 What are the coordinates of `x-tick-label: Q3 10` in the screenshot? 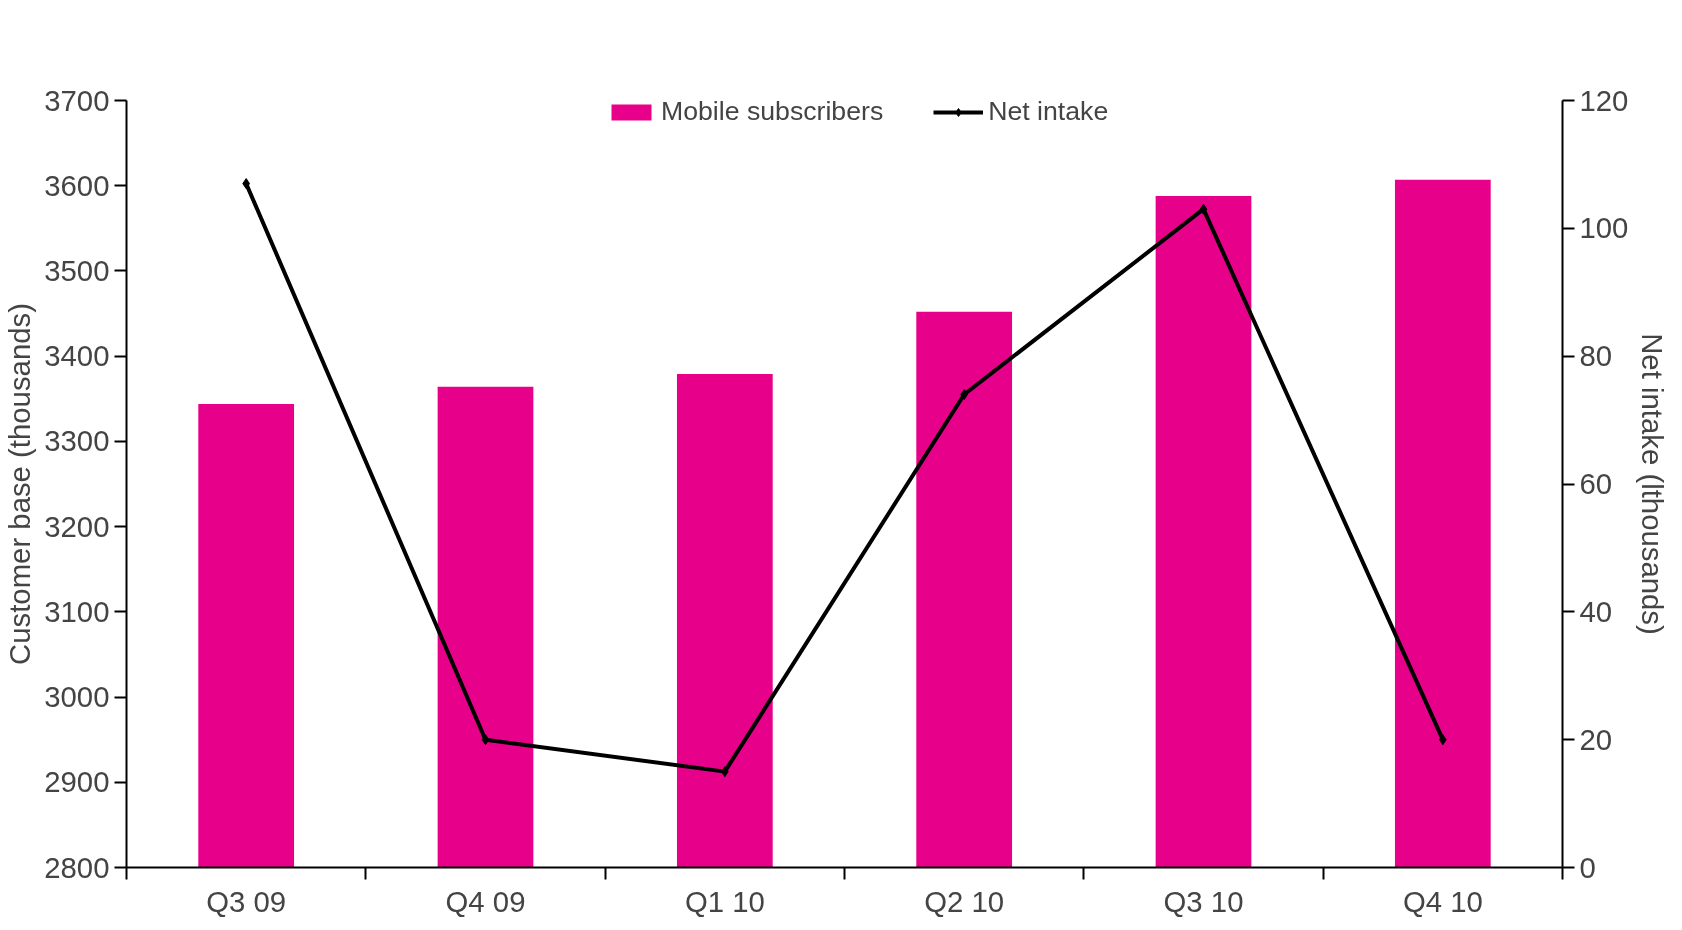 It's located at (1203, 901).